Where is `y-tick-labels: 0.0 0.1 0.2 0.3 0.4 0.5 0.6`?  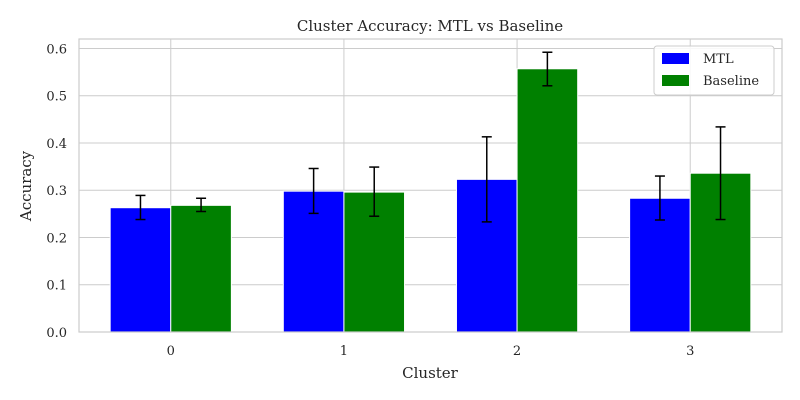
y-tick-labels: 0.0 0.1 0.2 0.3 0.4 0.5 0.6 is located at coordinates (56, 191).